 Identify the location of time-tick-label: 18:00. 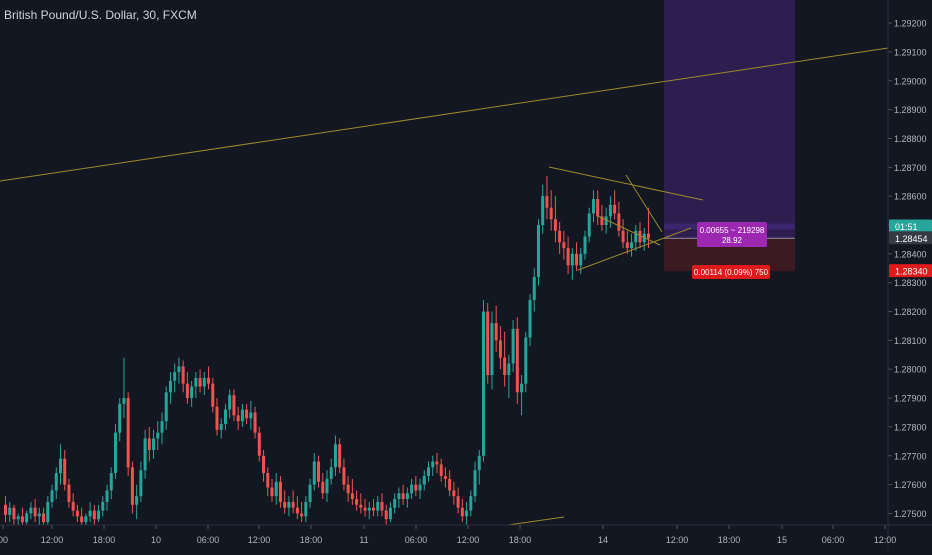
(520, 540).